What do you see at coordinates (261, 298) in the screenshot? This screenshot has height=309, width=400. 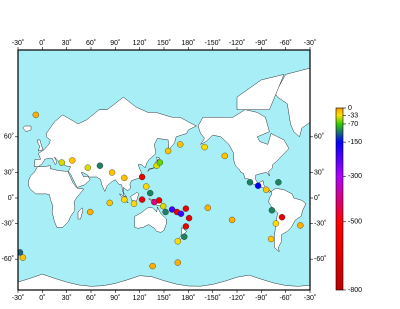 I see `lon-label: -90˚` at bounding box center [261, 298].